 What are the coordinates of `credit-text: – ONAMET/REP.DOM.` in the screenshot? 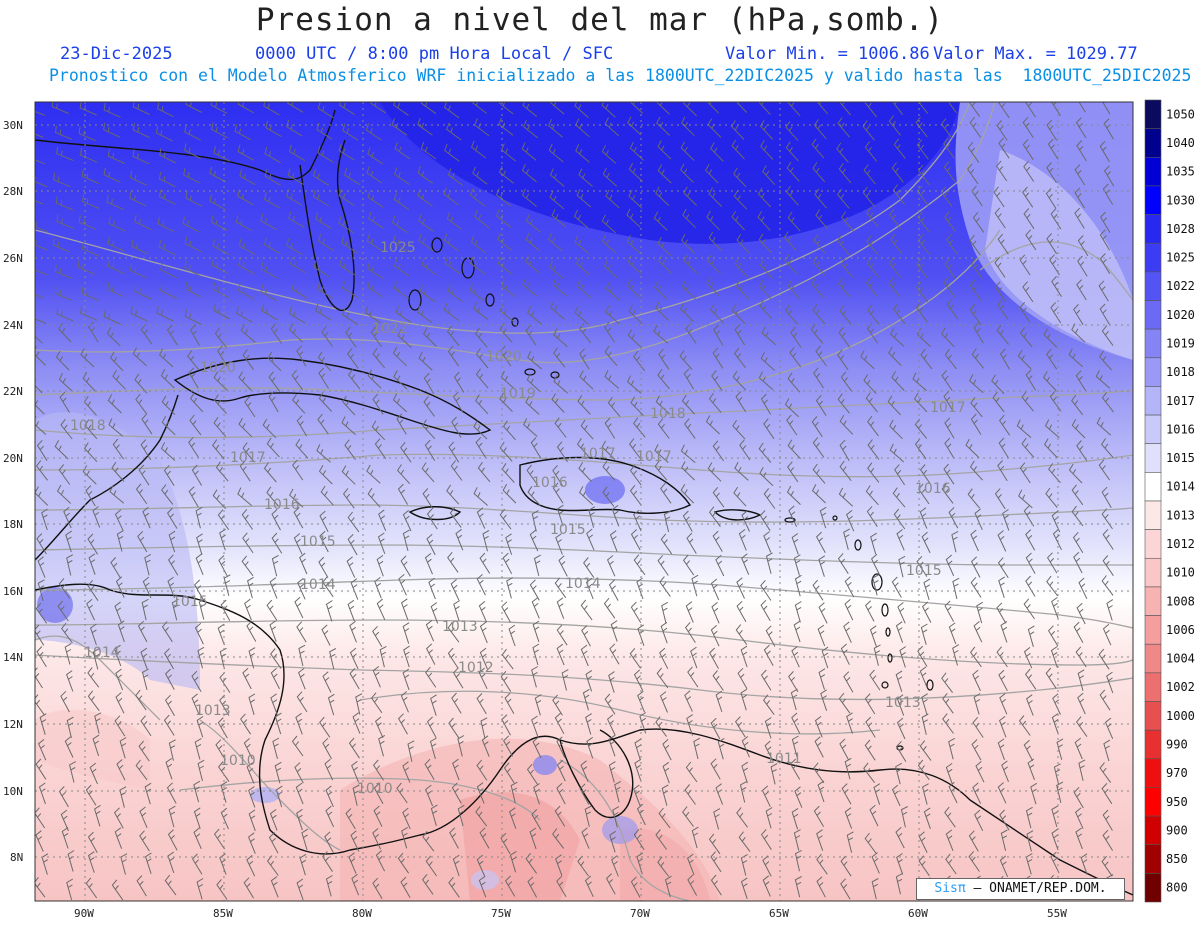 It's located at (1040, 888).